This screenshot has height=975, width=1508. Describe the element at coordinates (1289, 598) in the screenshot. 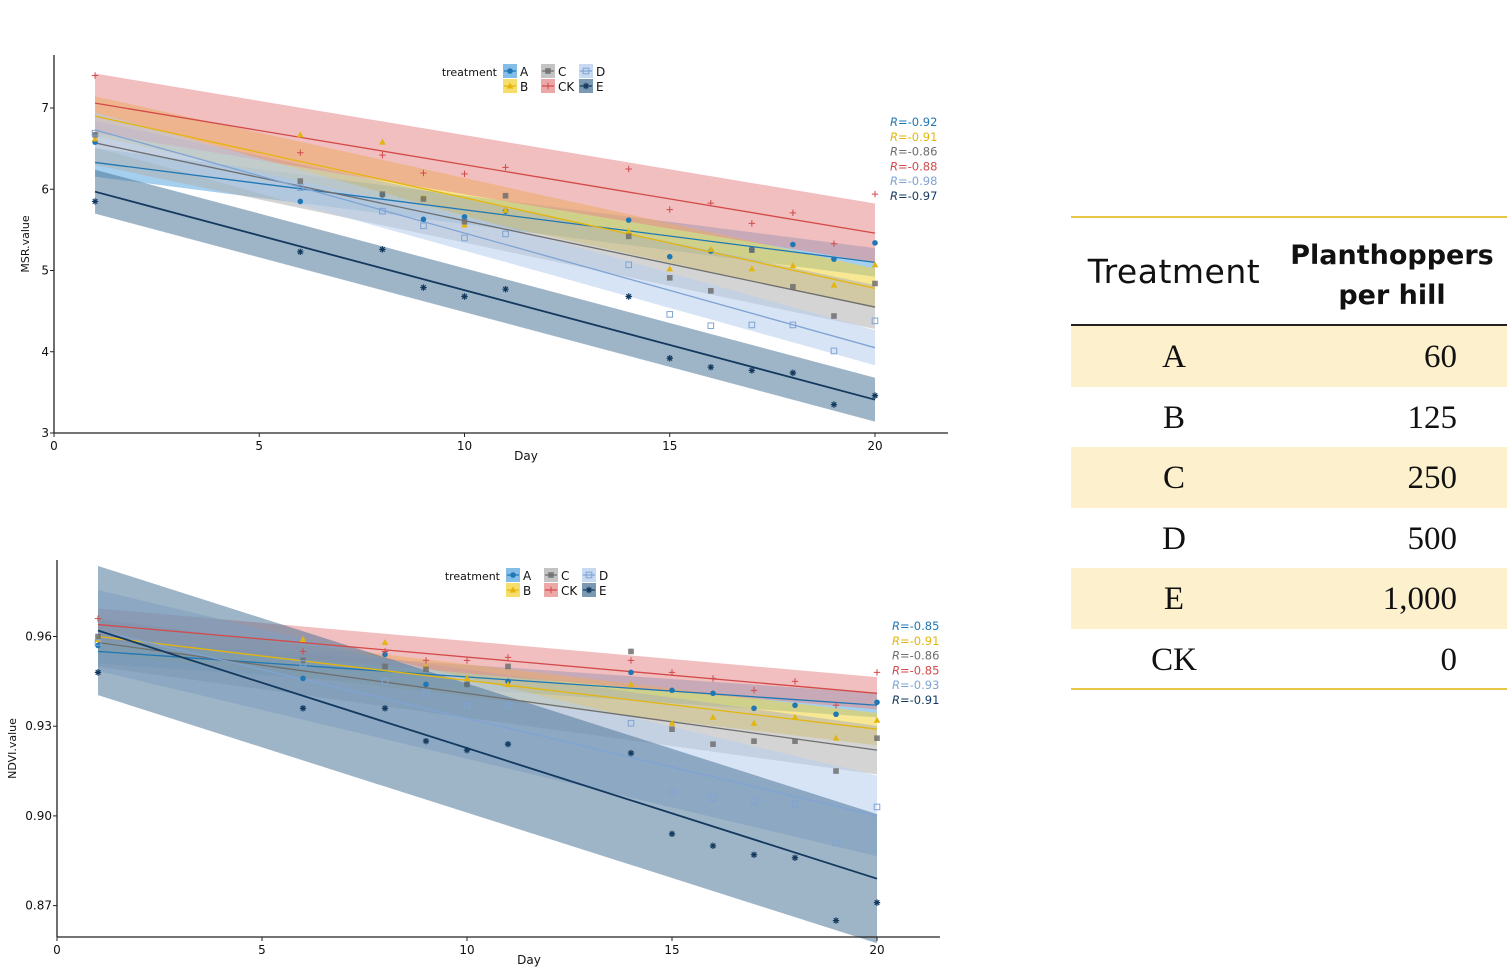

I see `table-row: E 1,000` at that location.